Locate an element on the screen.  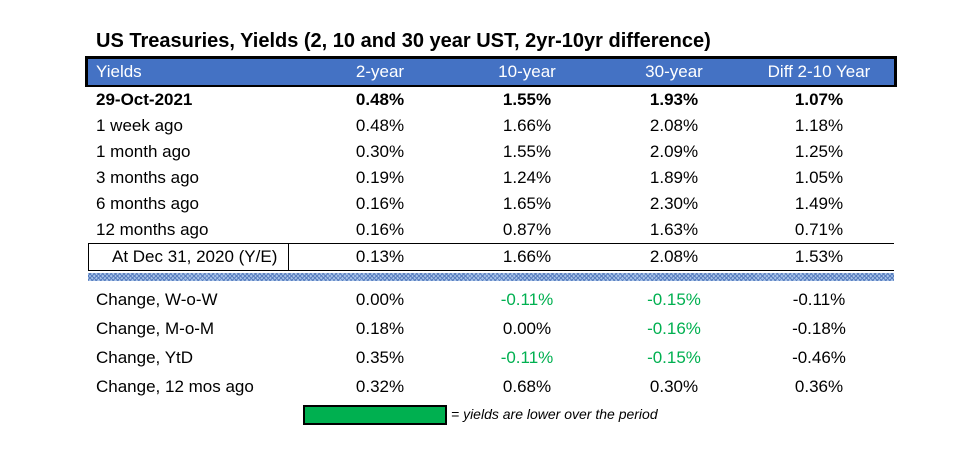
row-label: Change, W-o-W is located at coordinates (157, 299).